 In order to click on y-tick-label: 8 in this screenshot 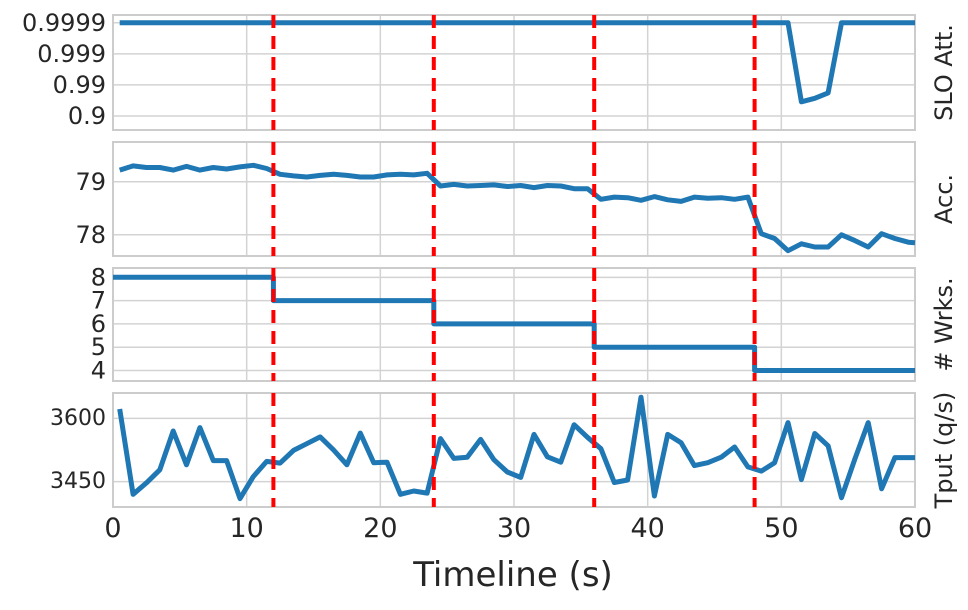, I will do `click(98, 277)`.